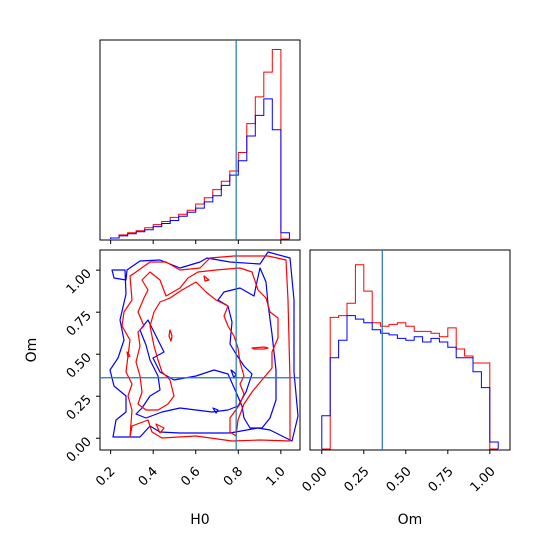 The image size is (550, 550). What do you see at coordinates (79, 281) in the screenshot?
I see `contour-ytick-label-4: 1.00` at bounding box center [79, 281].